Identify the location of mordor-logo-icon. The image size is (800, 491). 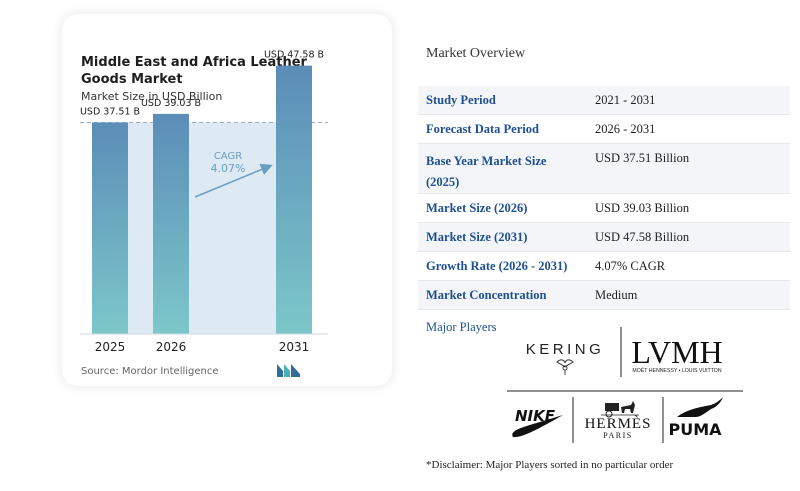
(288, 370).